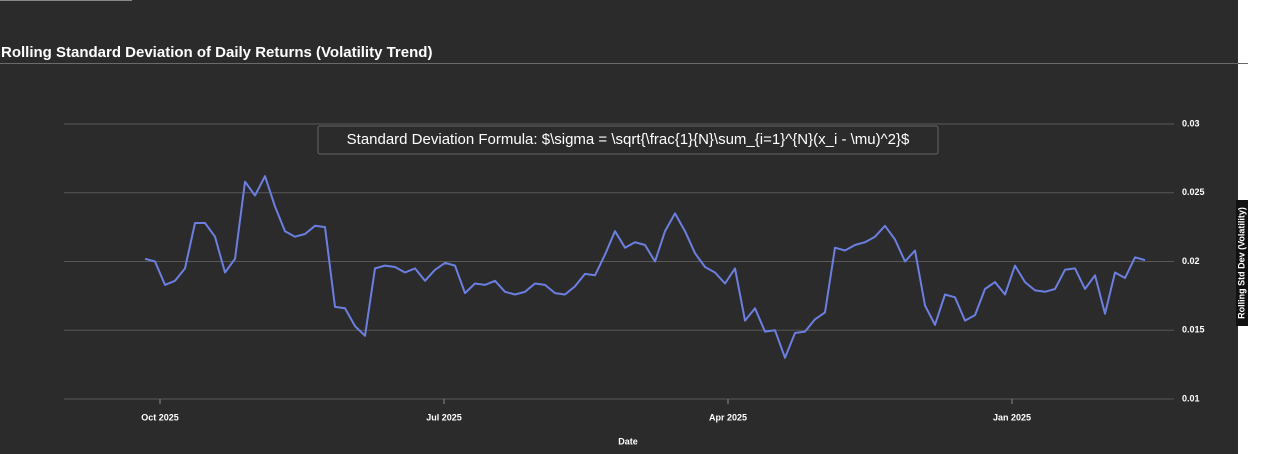  I want to click on x-axis-label: Date, so click(628, 441).